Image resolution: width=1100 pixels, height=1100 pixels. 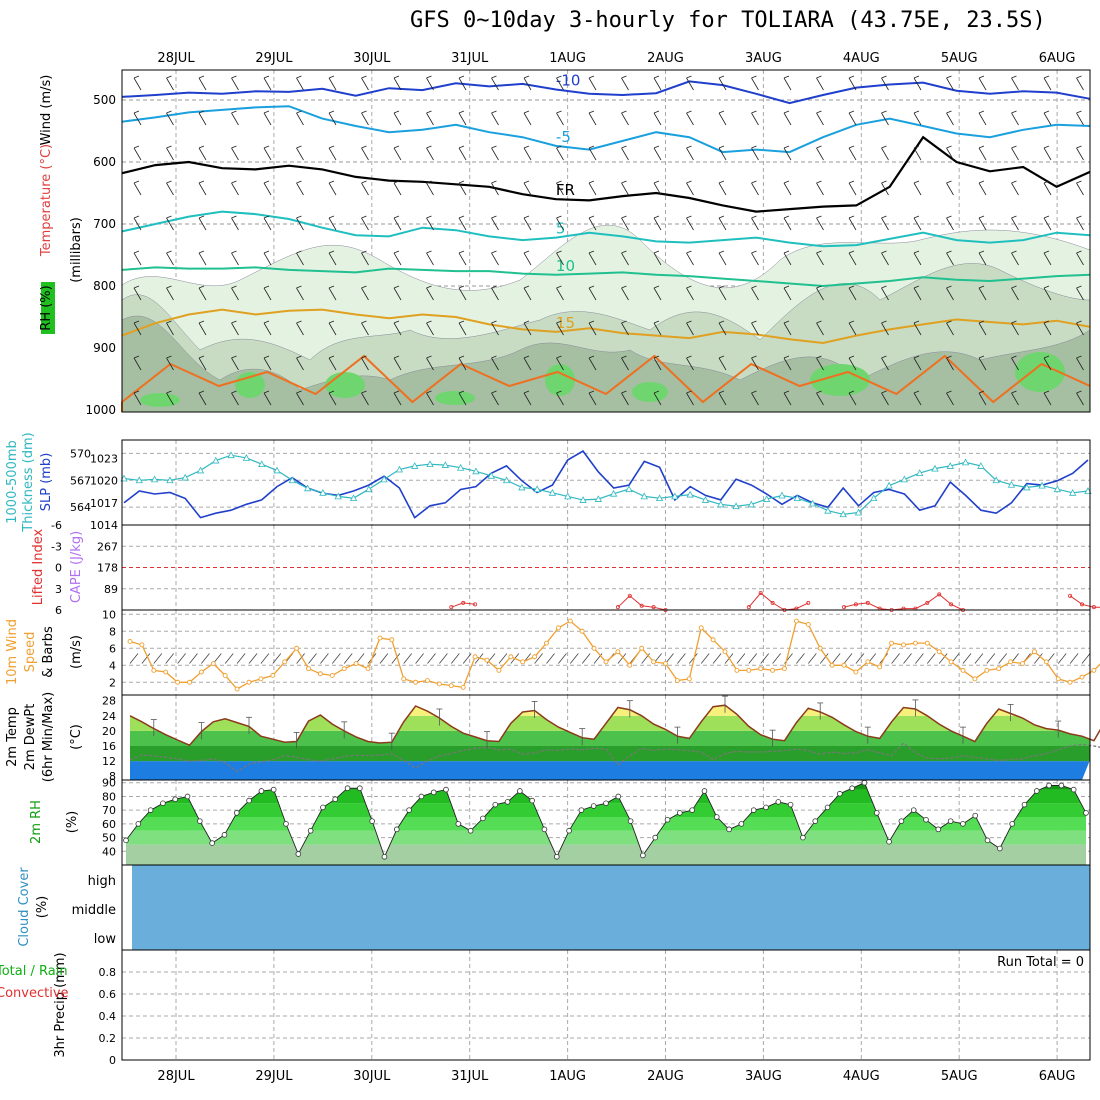 I want to click on label-precip-total: Total / Rain, so click(x=34, y=971).